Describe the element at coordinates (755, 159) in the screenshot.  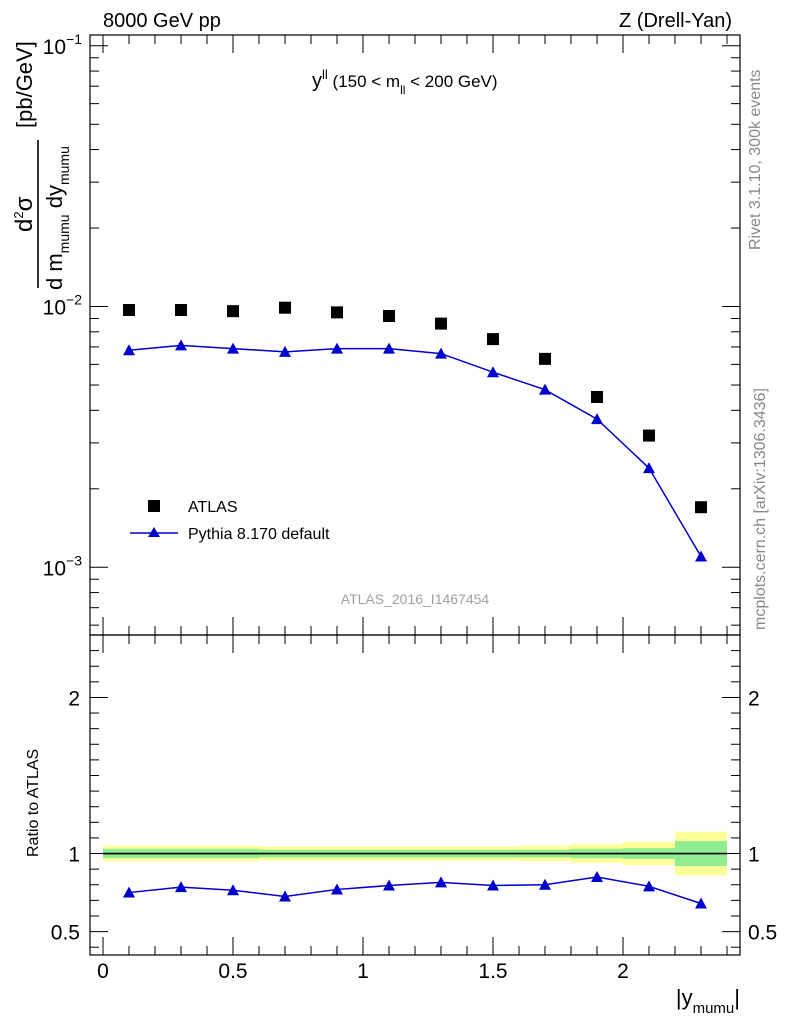
I see `rivet-version-label: Rivet 3.1.10, 300k events` at that location.